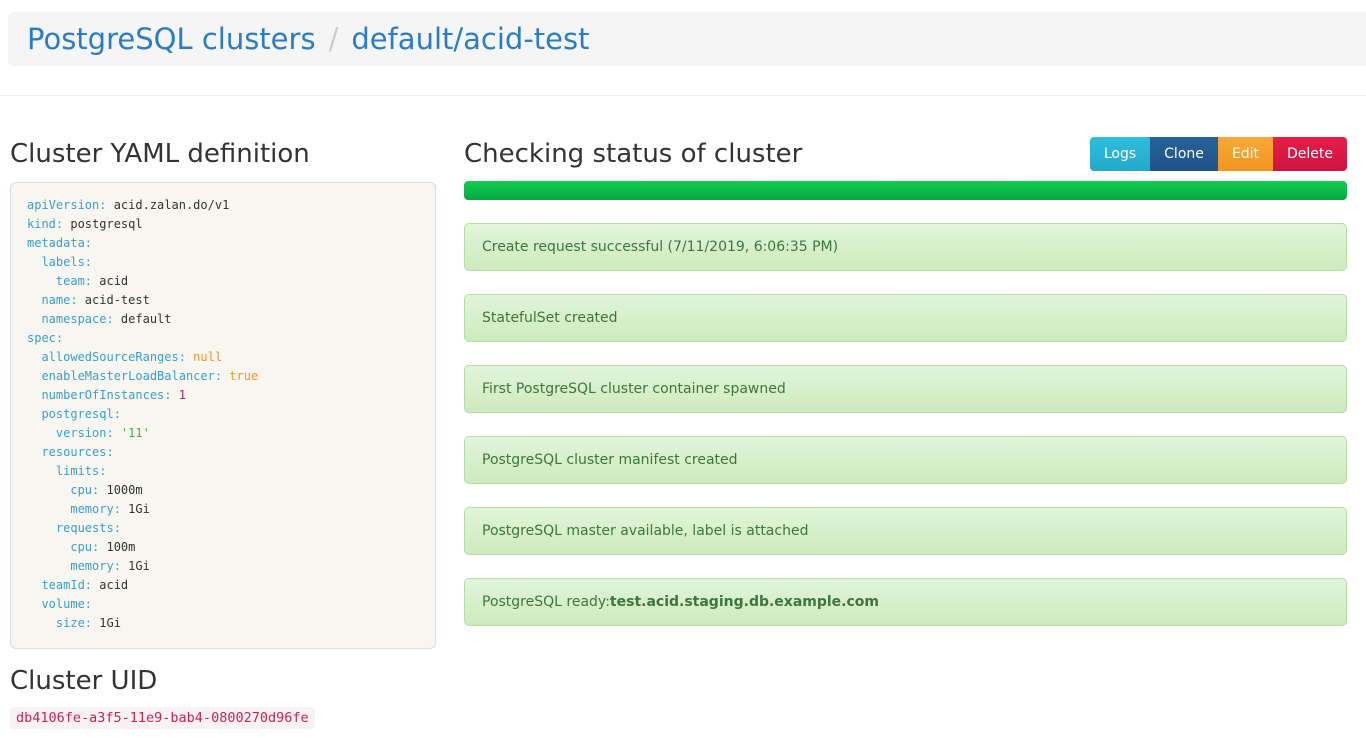  What do you see at coordinates (52, 300) in the screenshot?
I see `yaml-token: name:` at bounding box center [52, 300].